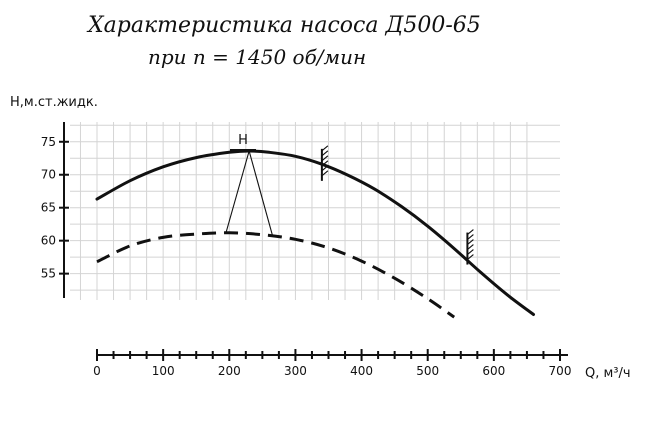  I want to click on y-axis-label: H,м.ст.жидк., so click(54, 102).